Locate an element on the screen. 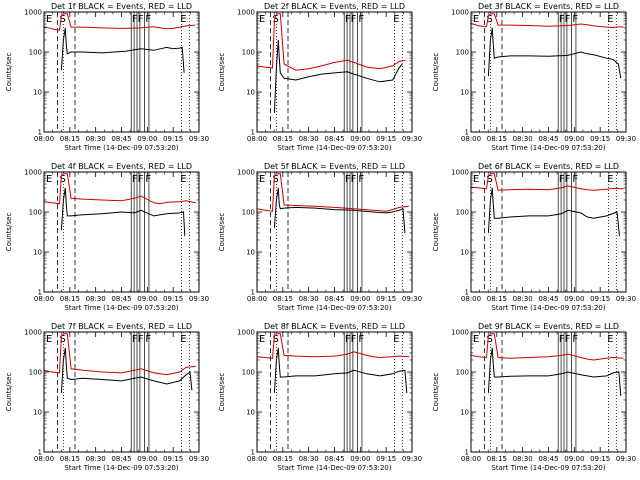  chart-title: Det 7f BLACK = Events, RED = LLD is located at coordinates (121, 326).